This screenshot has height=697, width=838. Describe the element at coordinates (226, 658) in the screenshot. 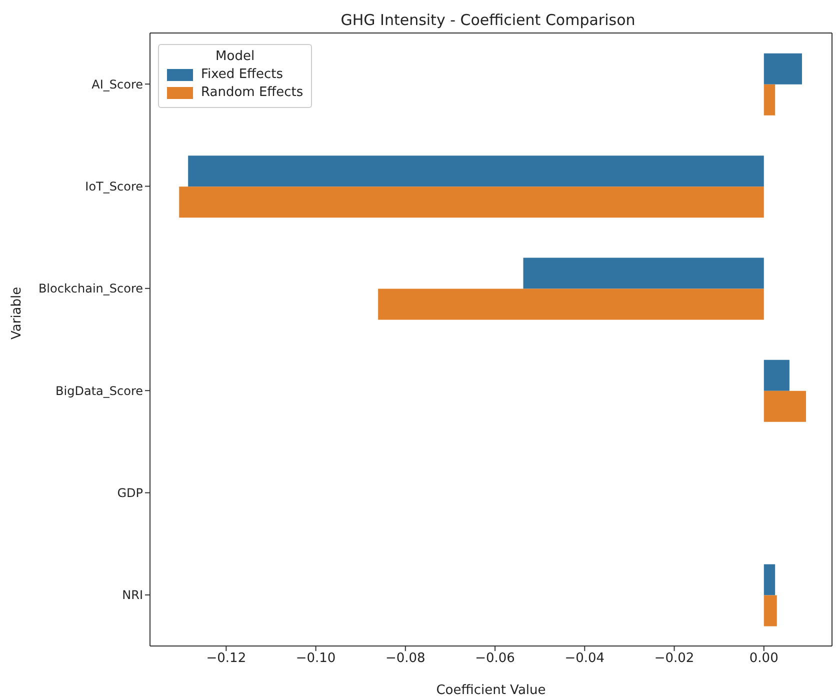

I see `x-tick-label: −0.12` at that location.